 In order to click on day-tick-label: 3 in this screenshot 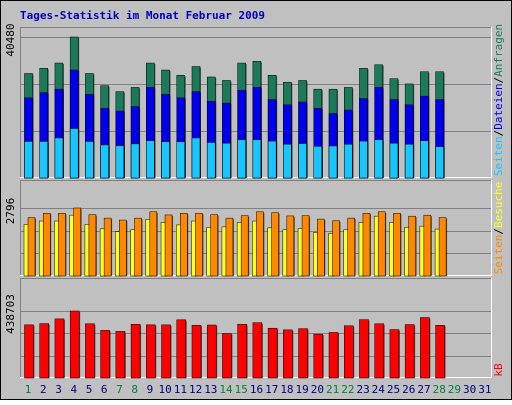, I will do `click(58, 389)`.